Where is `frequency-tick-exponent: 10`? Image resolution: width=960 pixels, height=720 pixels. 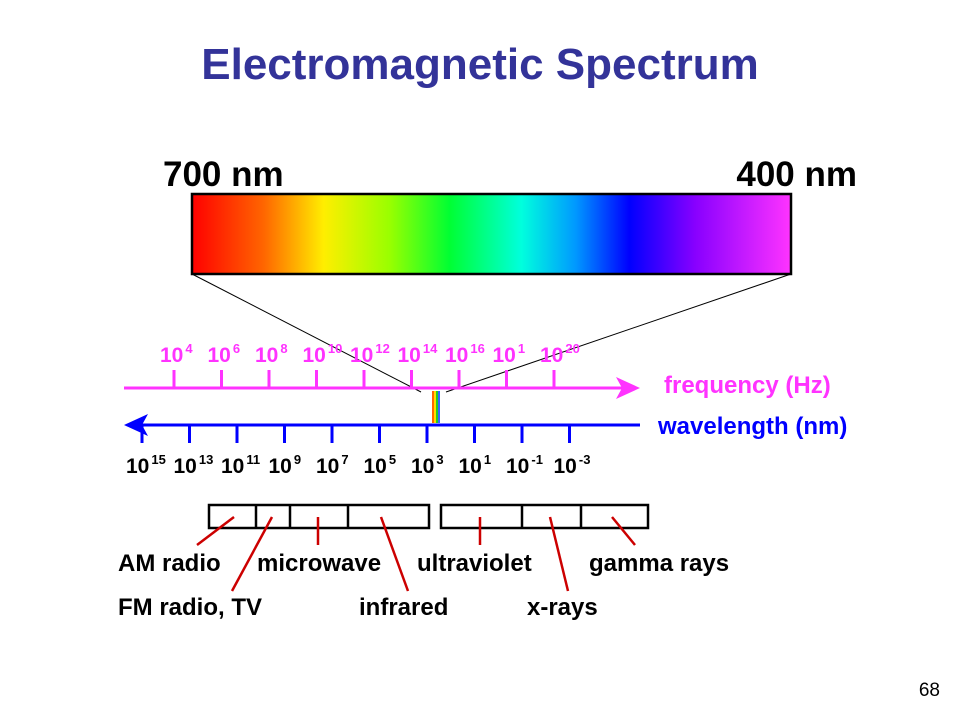 frequency-tick-exponent: 10 is located at coordinates (335, 348).